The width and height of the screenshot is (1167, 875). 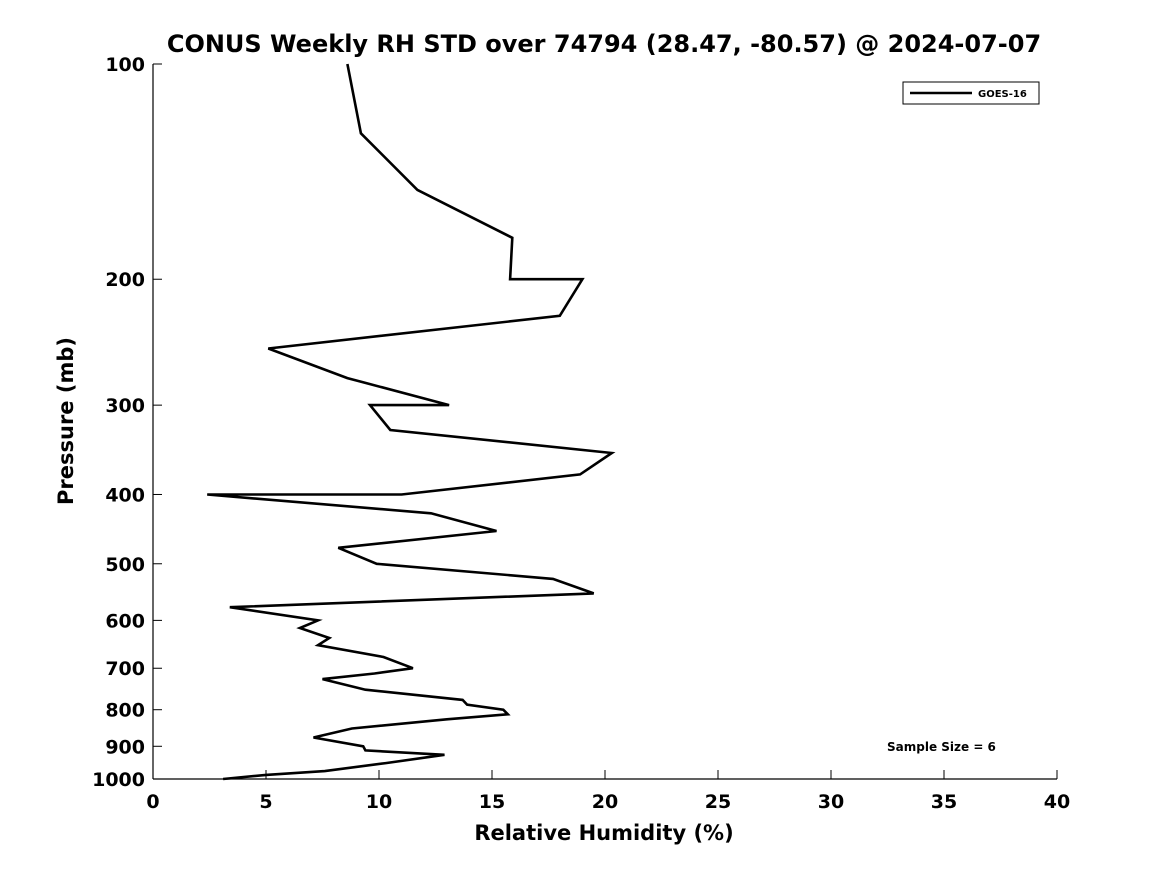 I want to click on x-tick-label: 0, so click(x=152, y=802).